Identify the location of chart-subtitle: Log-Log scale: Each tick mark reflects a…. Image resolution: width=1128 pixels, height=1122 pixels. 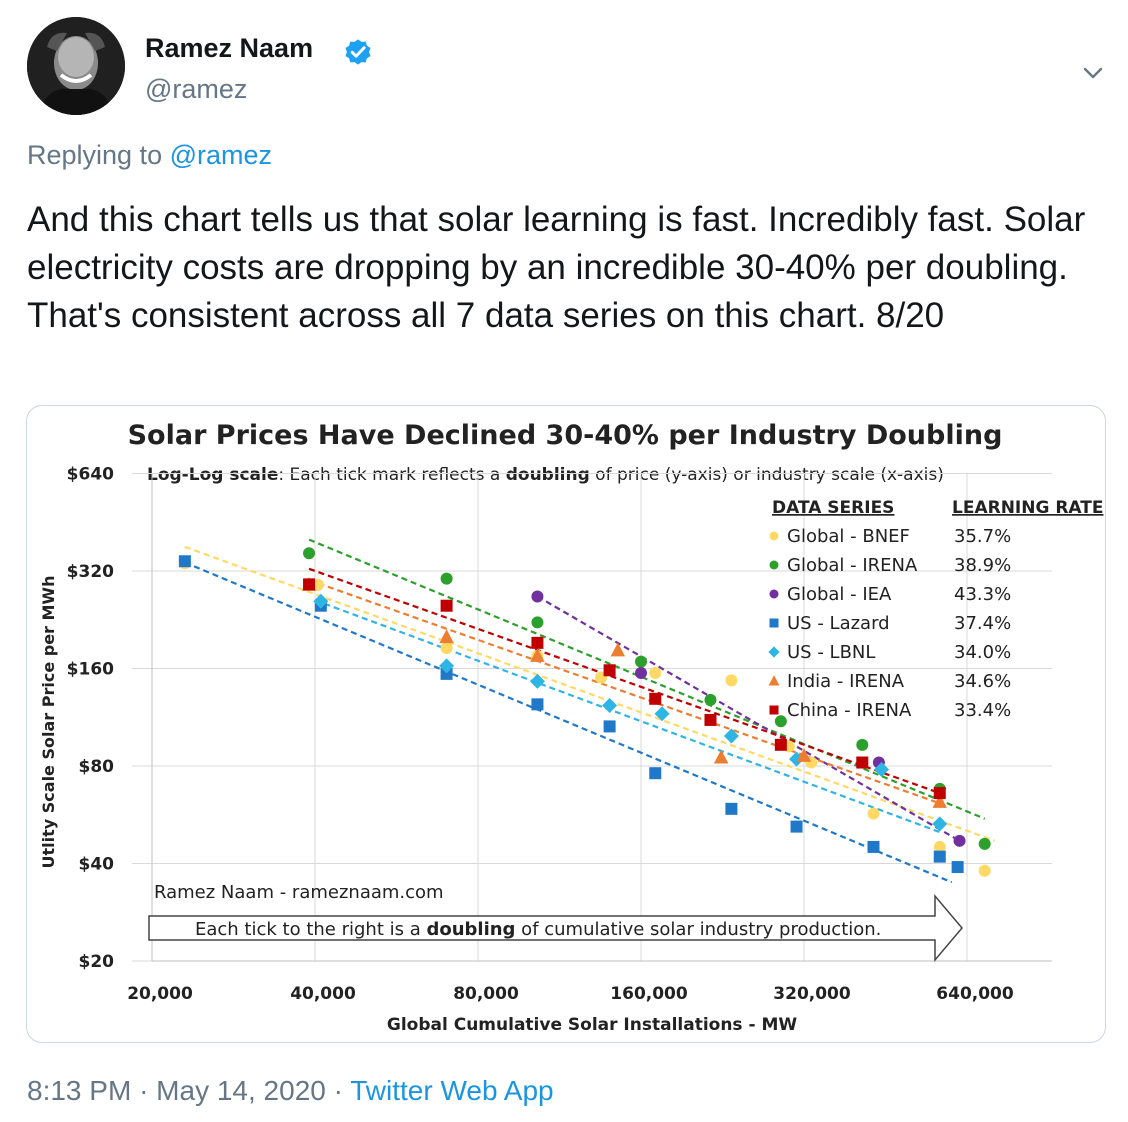
(545, 475).